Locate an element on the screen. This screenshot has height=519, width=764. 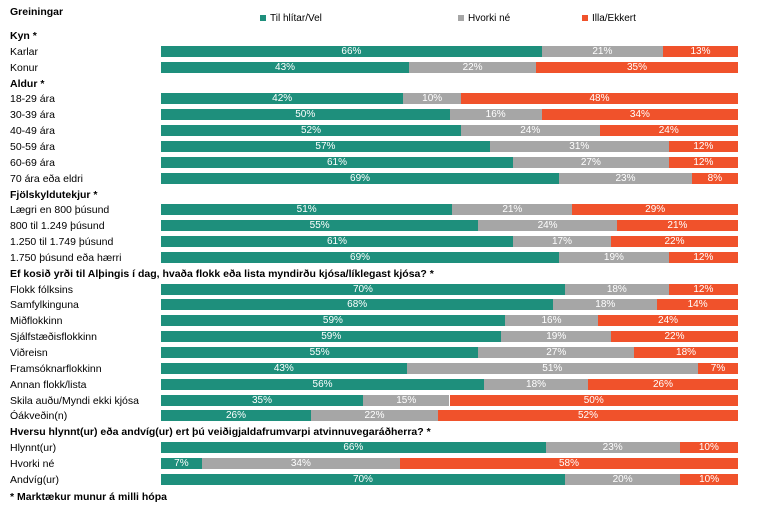
row-label: Konur is located at coordinates (24, 67).